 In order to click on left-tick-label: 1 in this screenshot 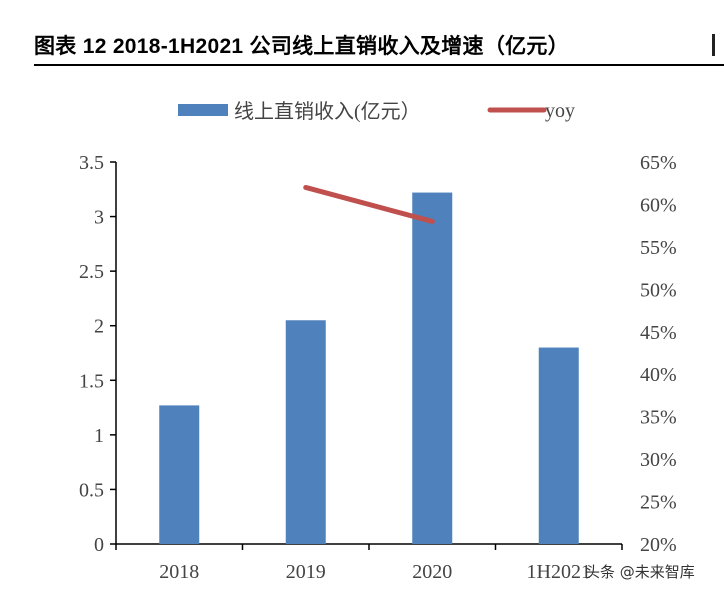, I will do `click(99, 436)`.